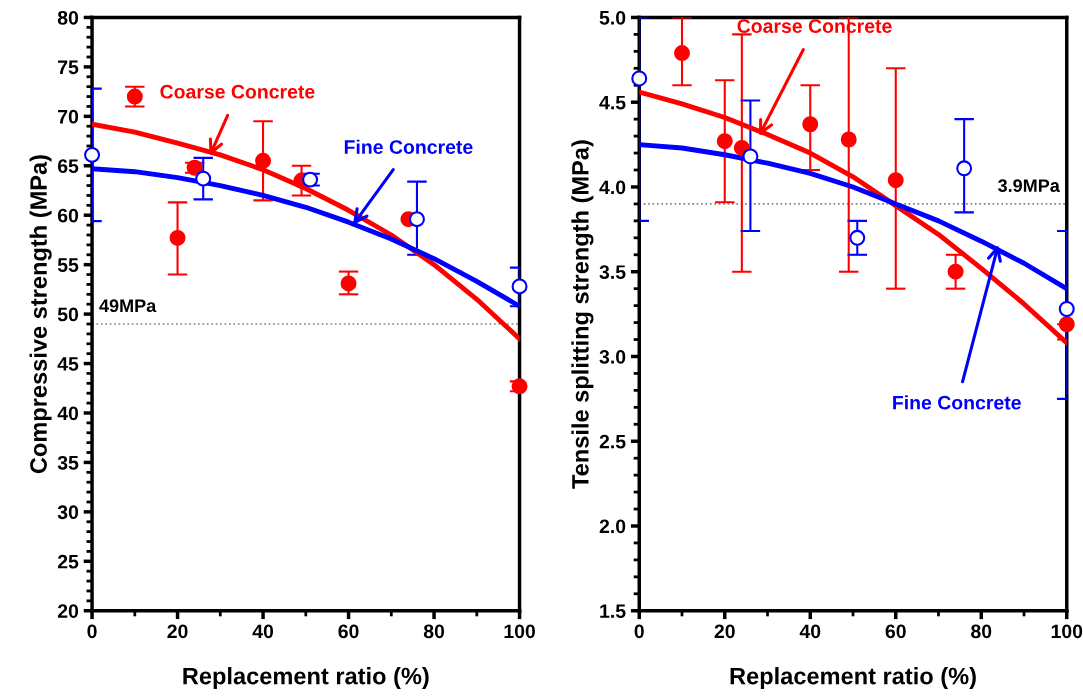  I want to click on y-tick-label: 2.0, so click(612, 526).